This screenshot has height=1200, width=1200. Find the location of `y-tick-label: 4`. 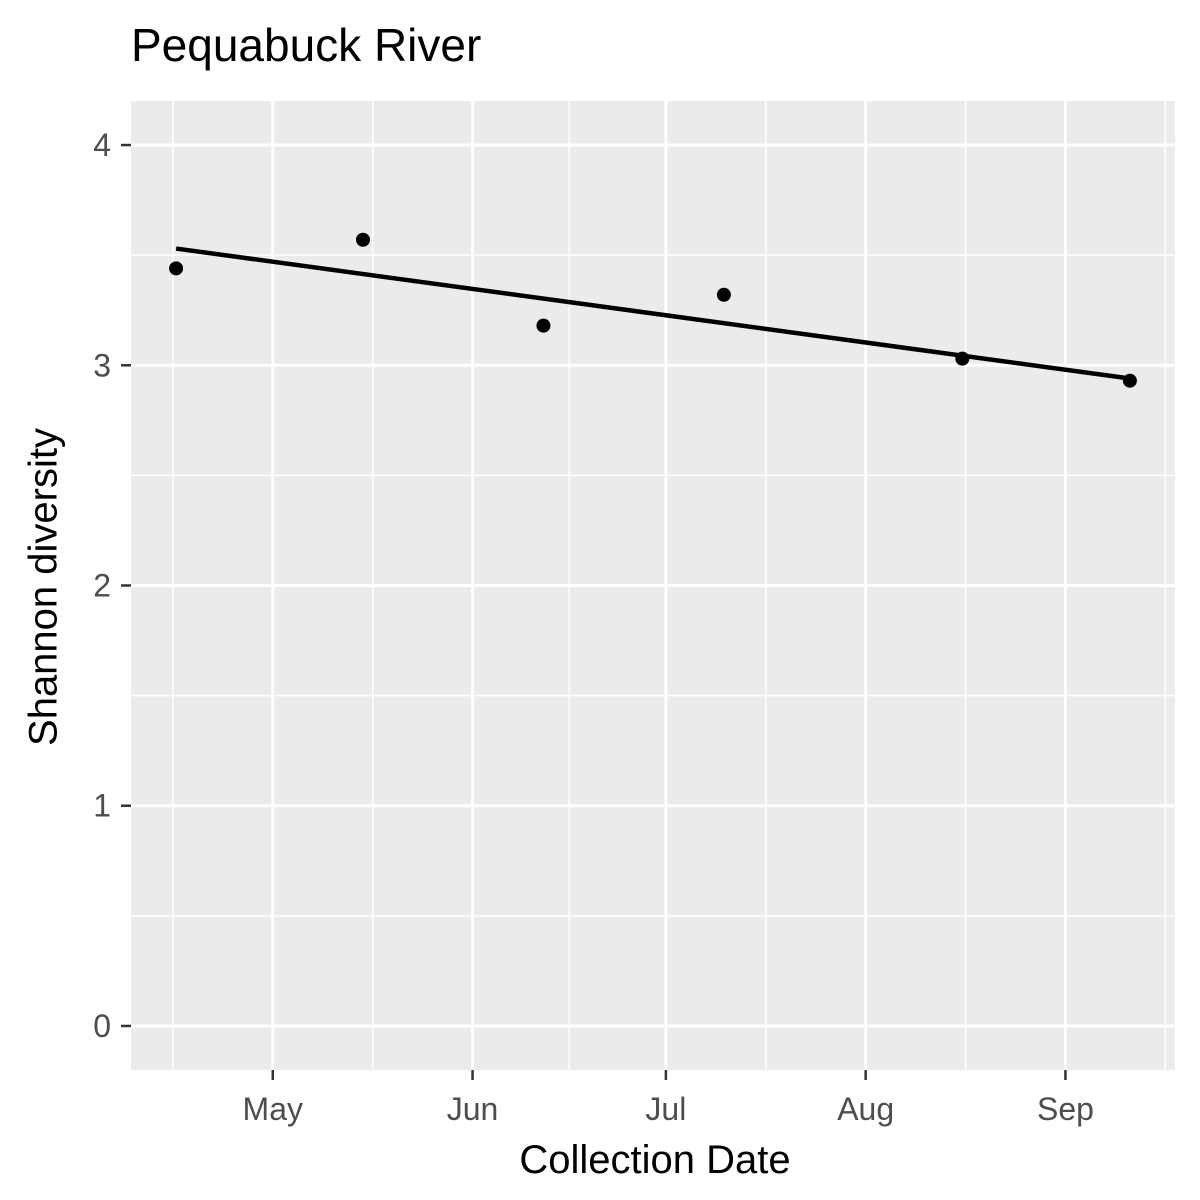

y-tick-label: 4 is located at coordinates (102, 145).